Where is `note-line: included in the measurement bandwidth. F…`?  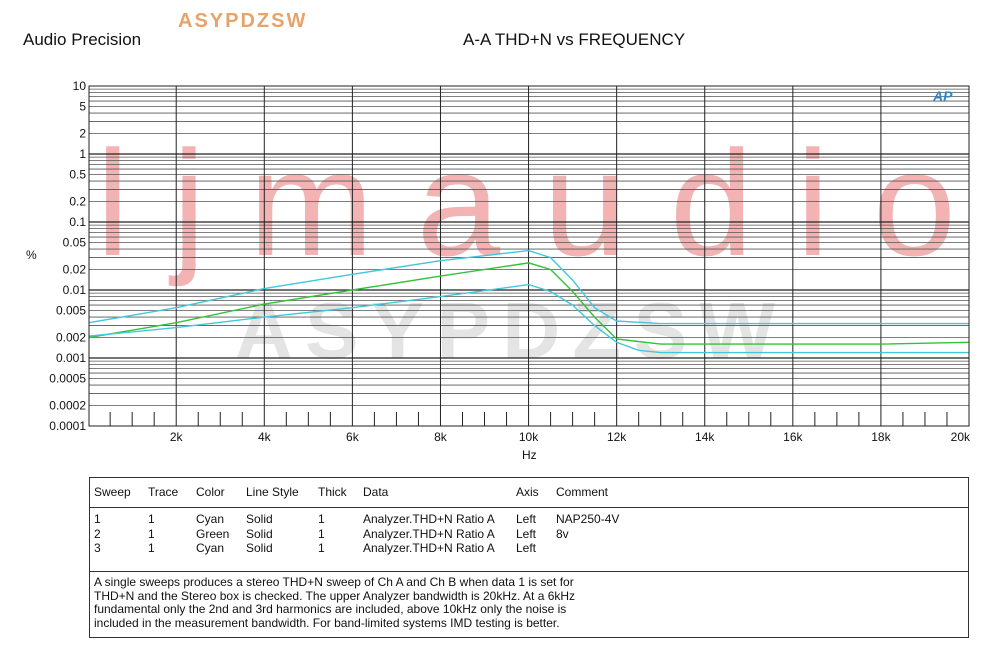
note-line: included in the measurement bandwidth. F… is located at coordinates (327, 622).